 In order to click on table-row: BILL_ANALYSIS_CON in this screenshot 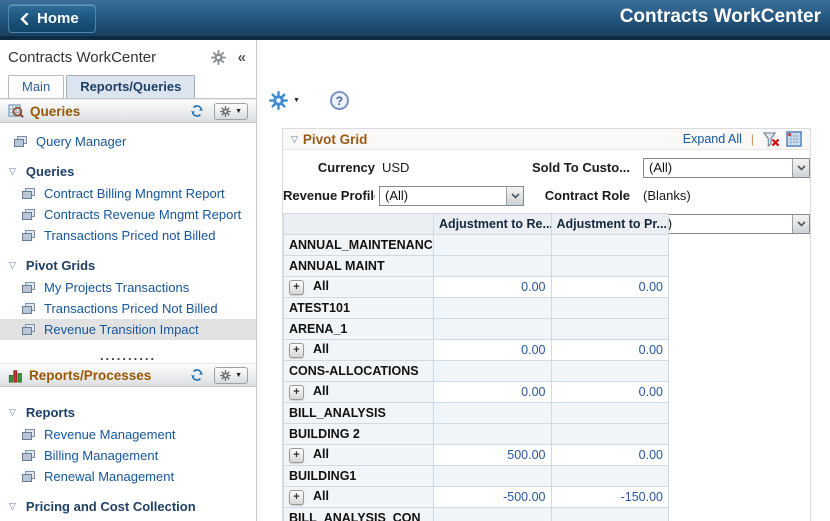, I will do `click(476, 514)`.